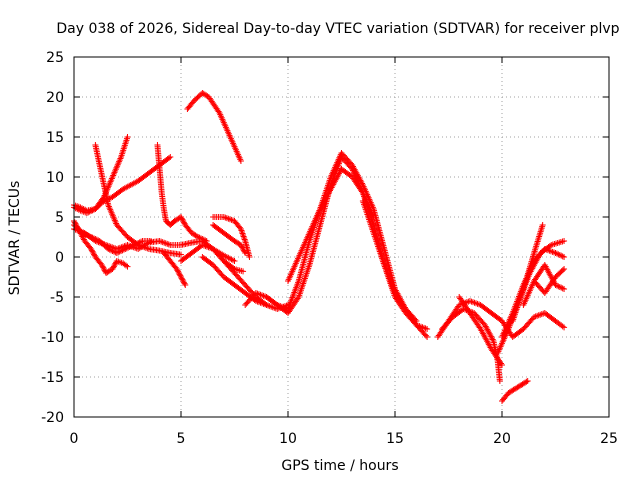  What do you see at coordinates (55, 58) in the screenshot?
I see `y-tick-label: 25` at bounding box center [55, 58].